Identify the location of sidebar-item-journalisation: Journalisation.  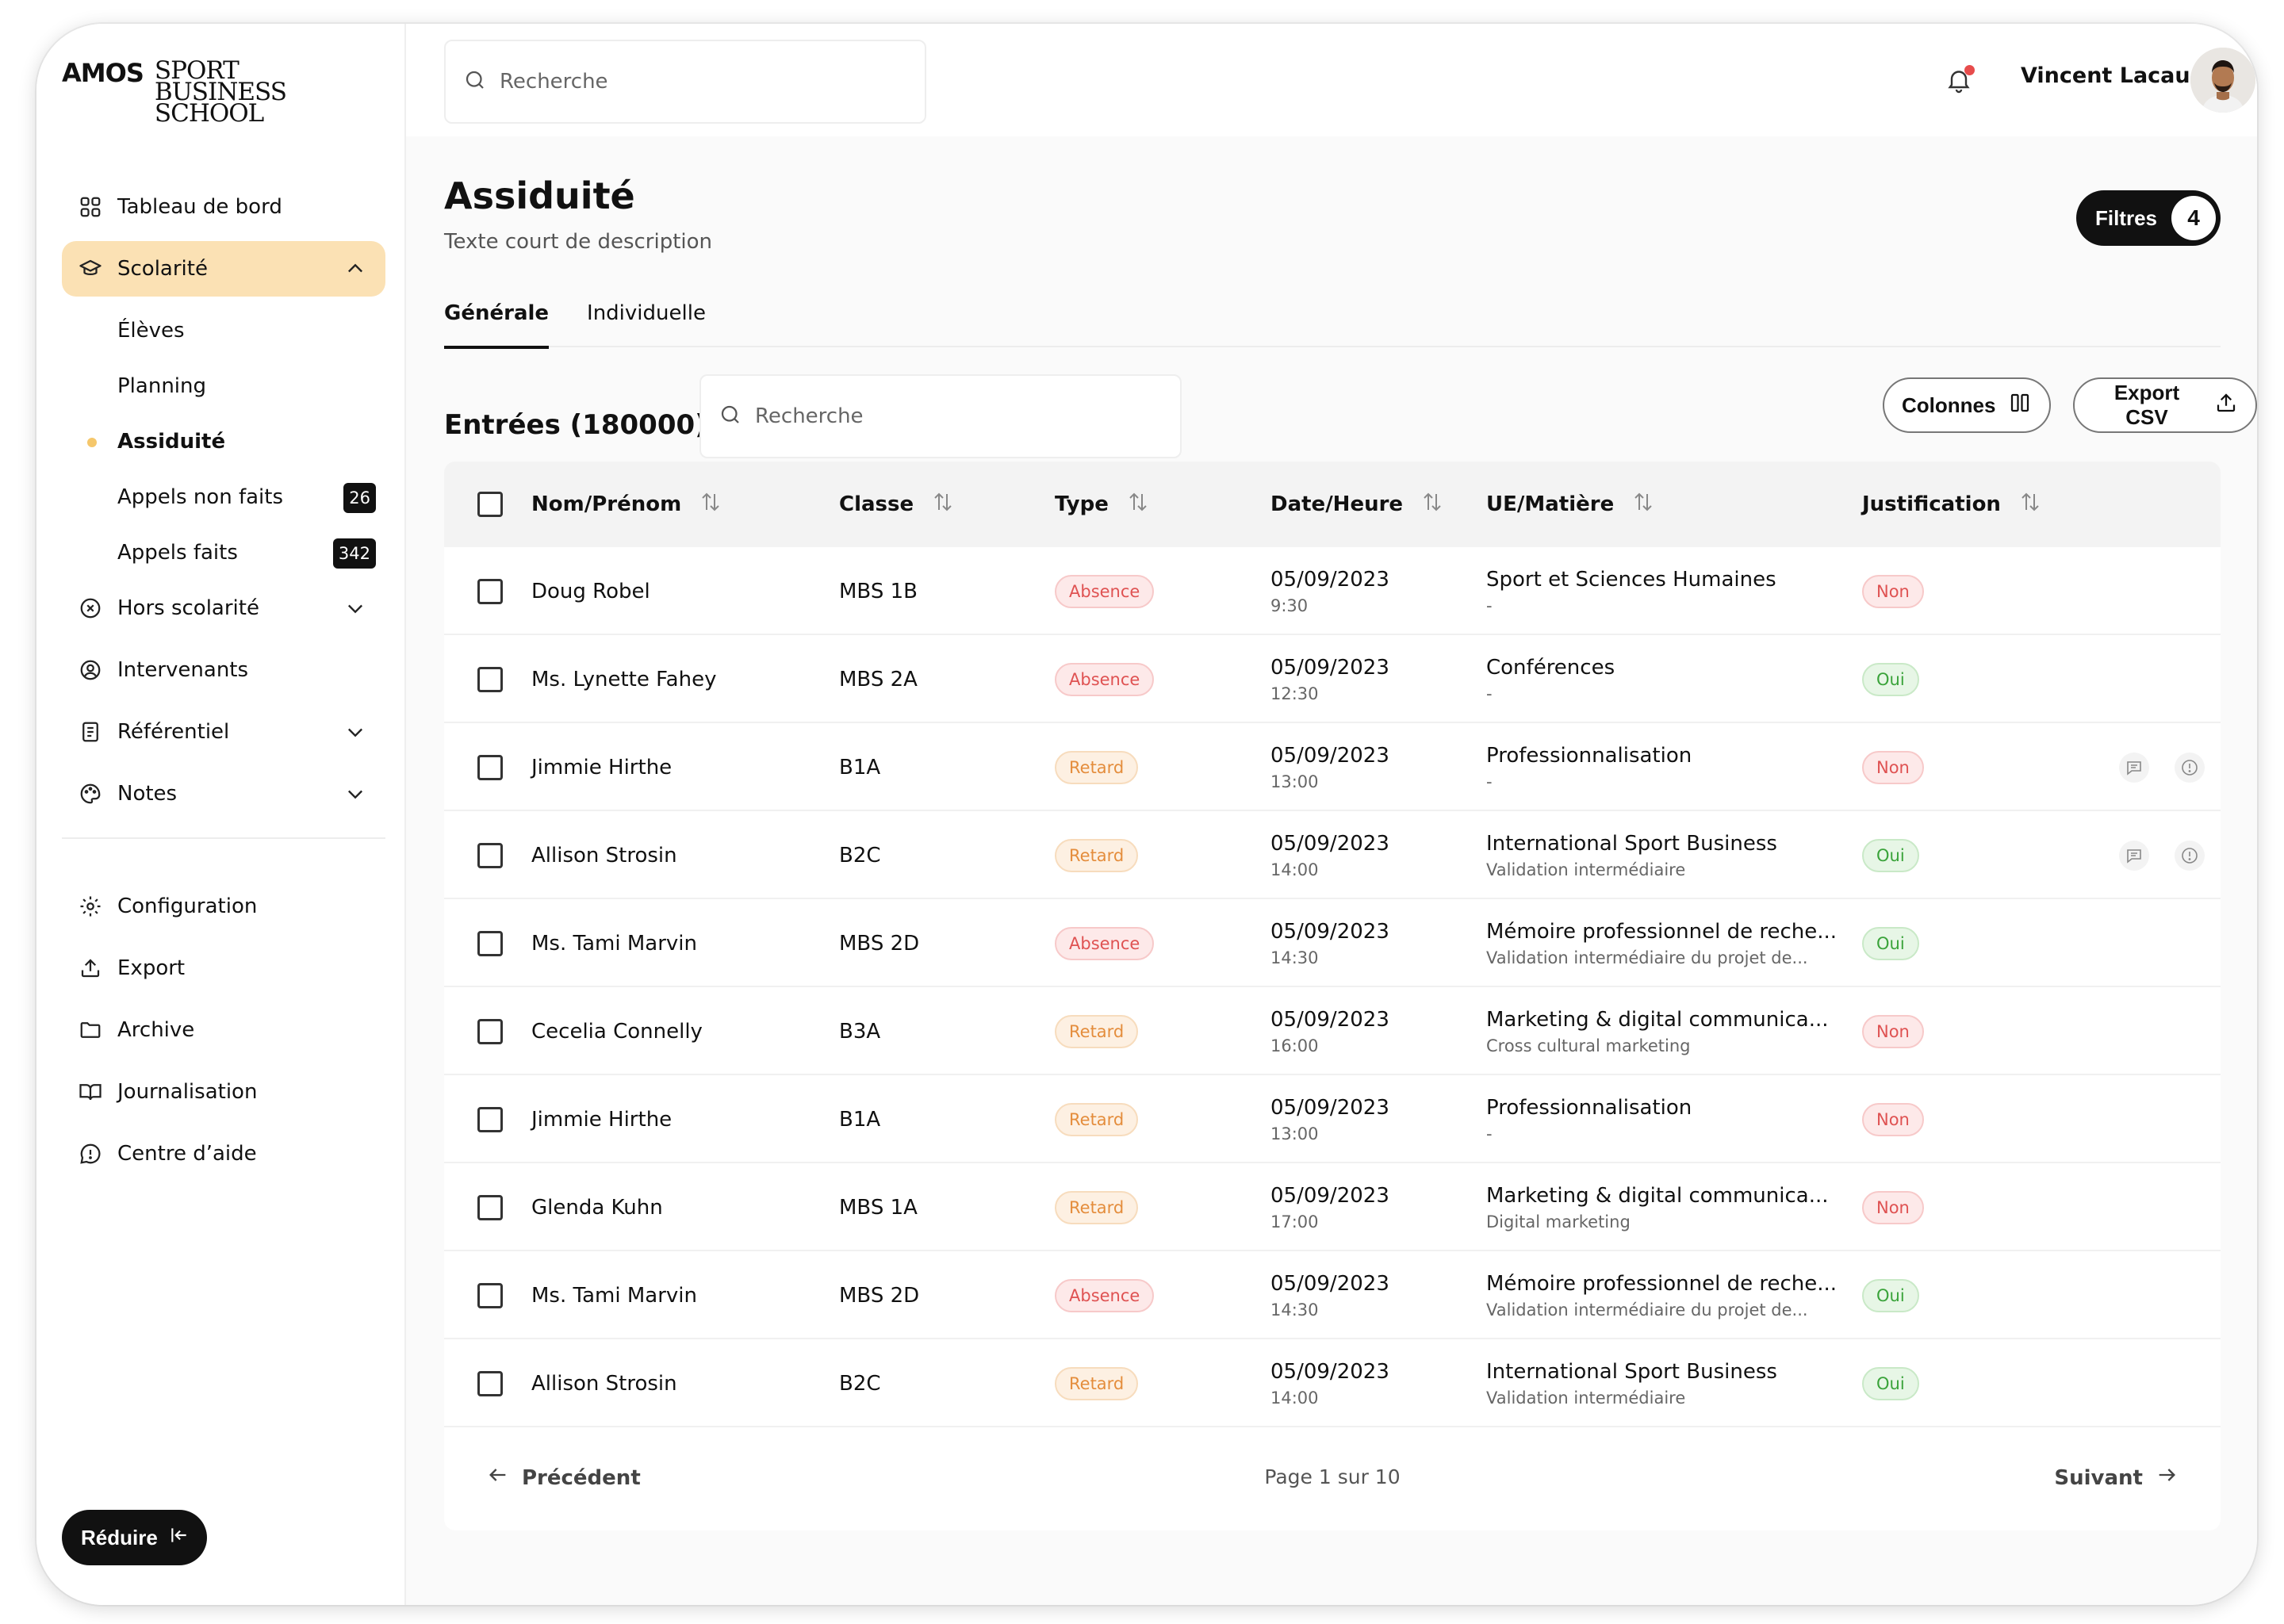
(223, 1092).